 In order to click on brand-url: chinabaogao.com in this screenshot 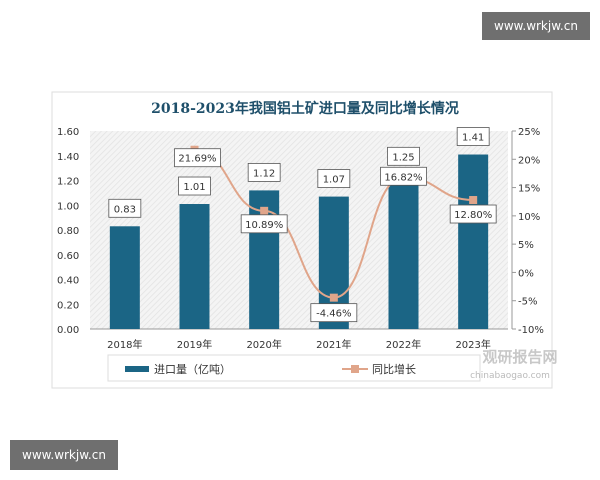, I will do `click(510, 376)`.